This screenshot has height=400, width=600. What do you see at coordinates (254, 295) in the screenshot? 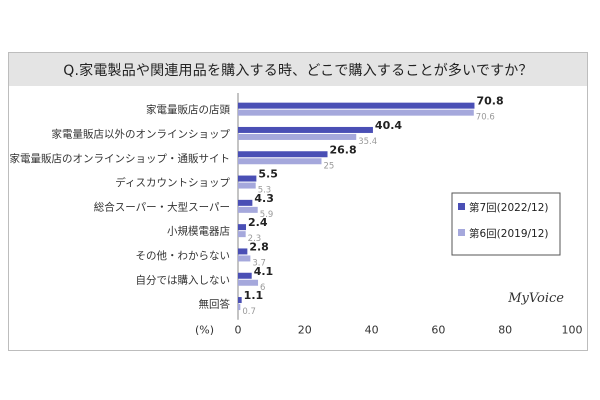
I see `data-label-current: 1.1` at bounding box center [254, 295].